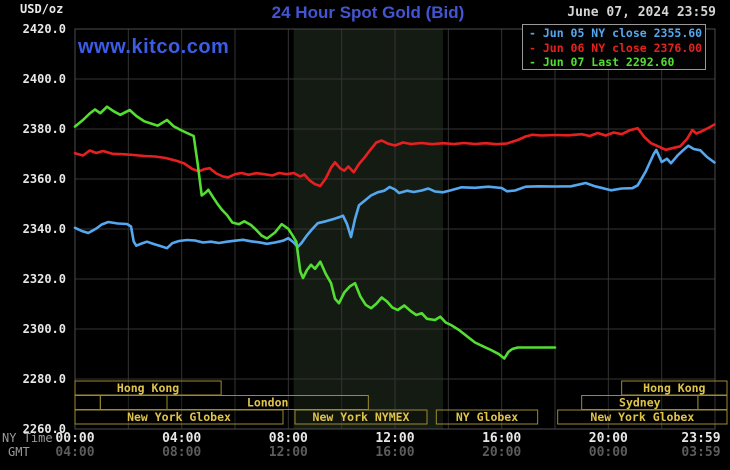  I want to click on y-axis-unit-label: USD/oz, so click(42, 9).